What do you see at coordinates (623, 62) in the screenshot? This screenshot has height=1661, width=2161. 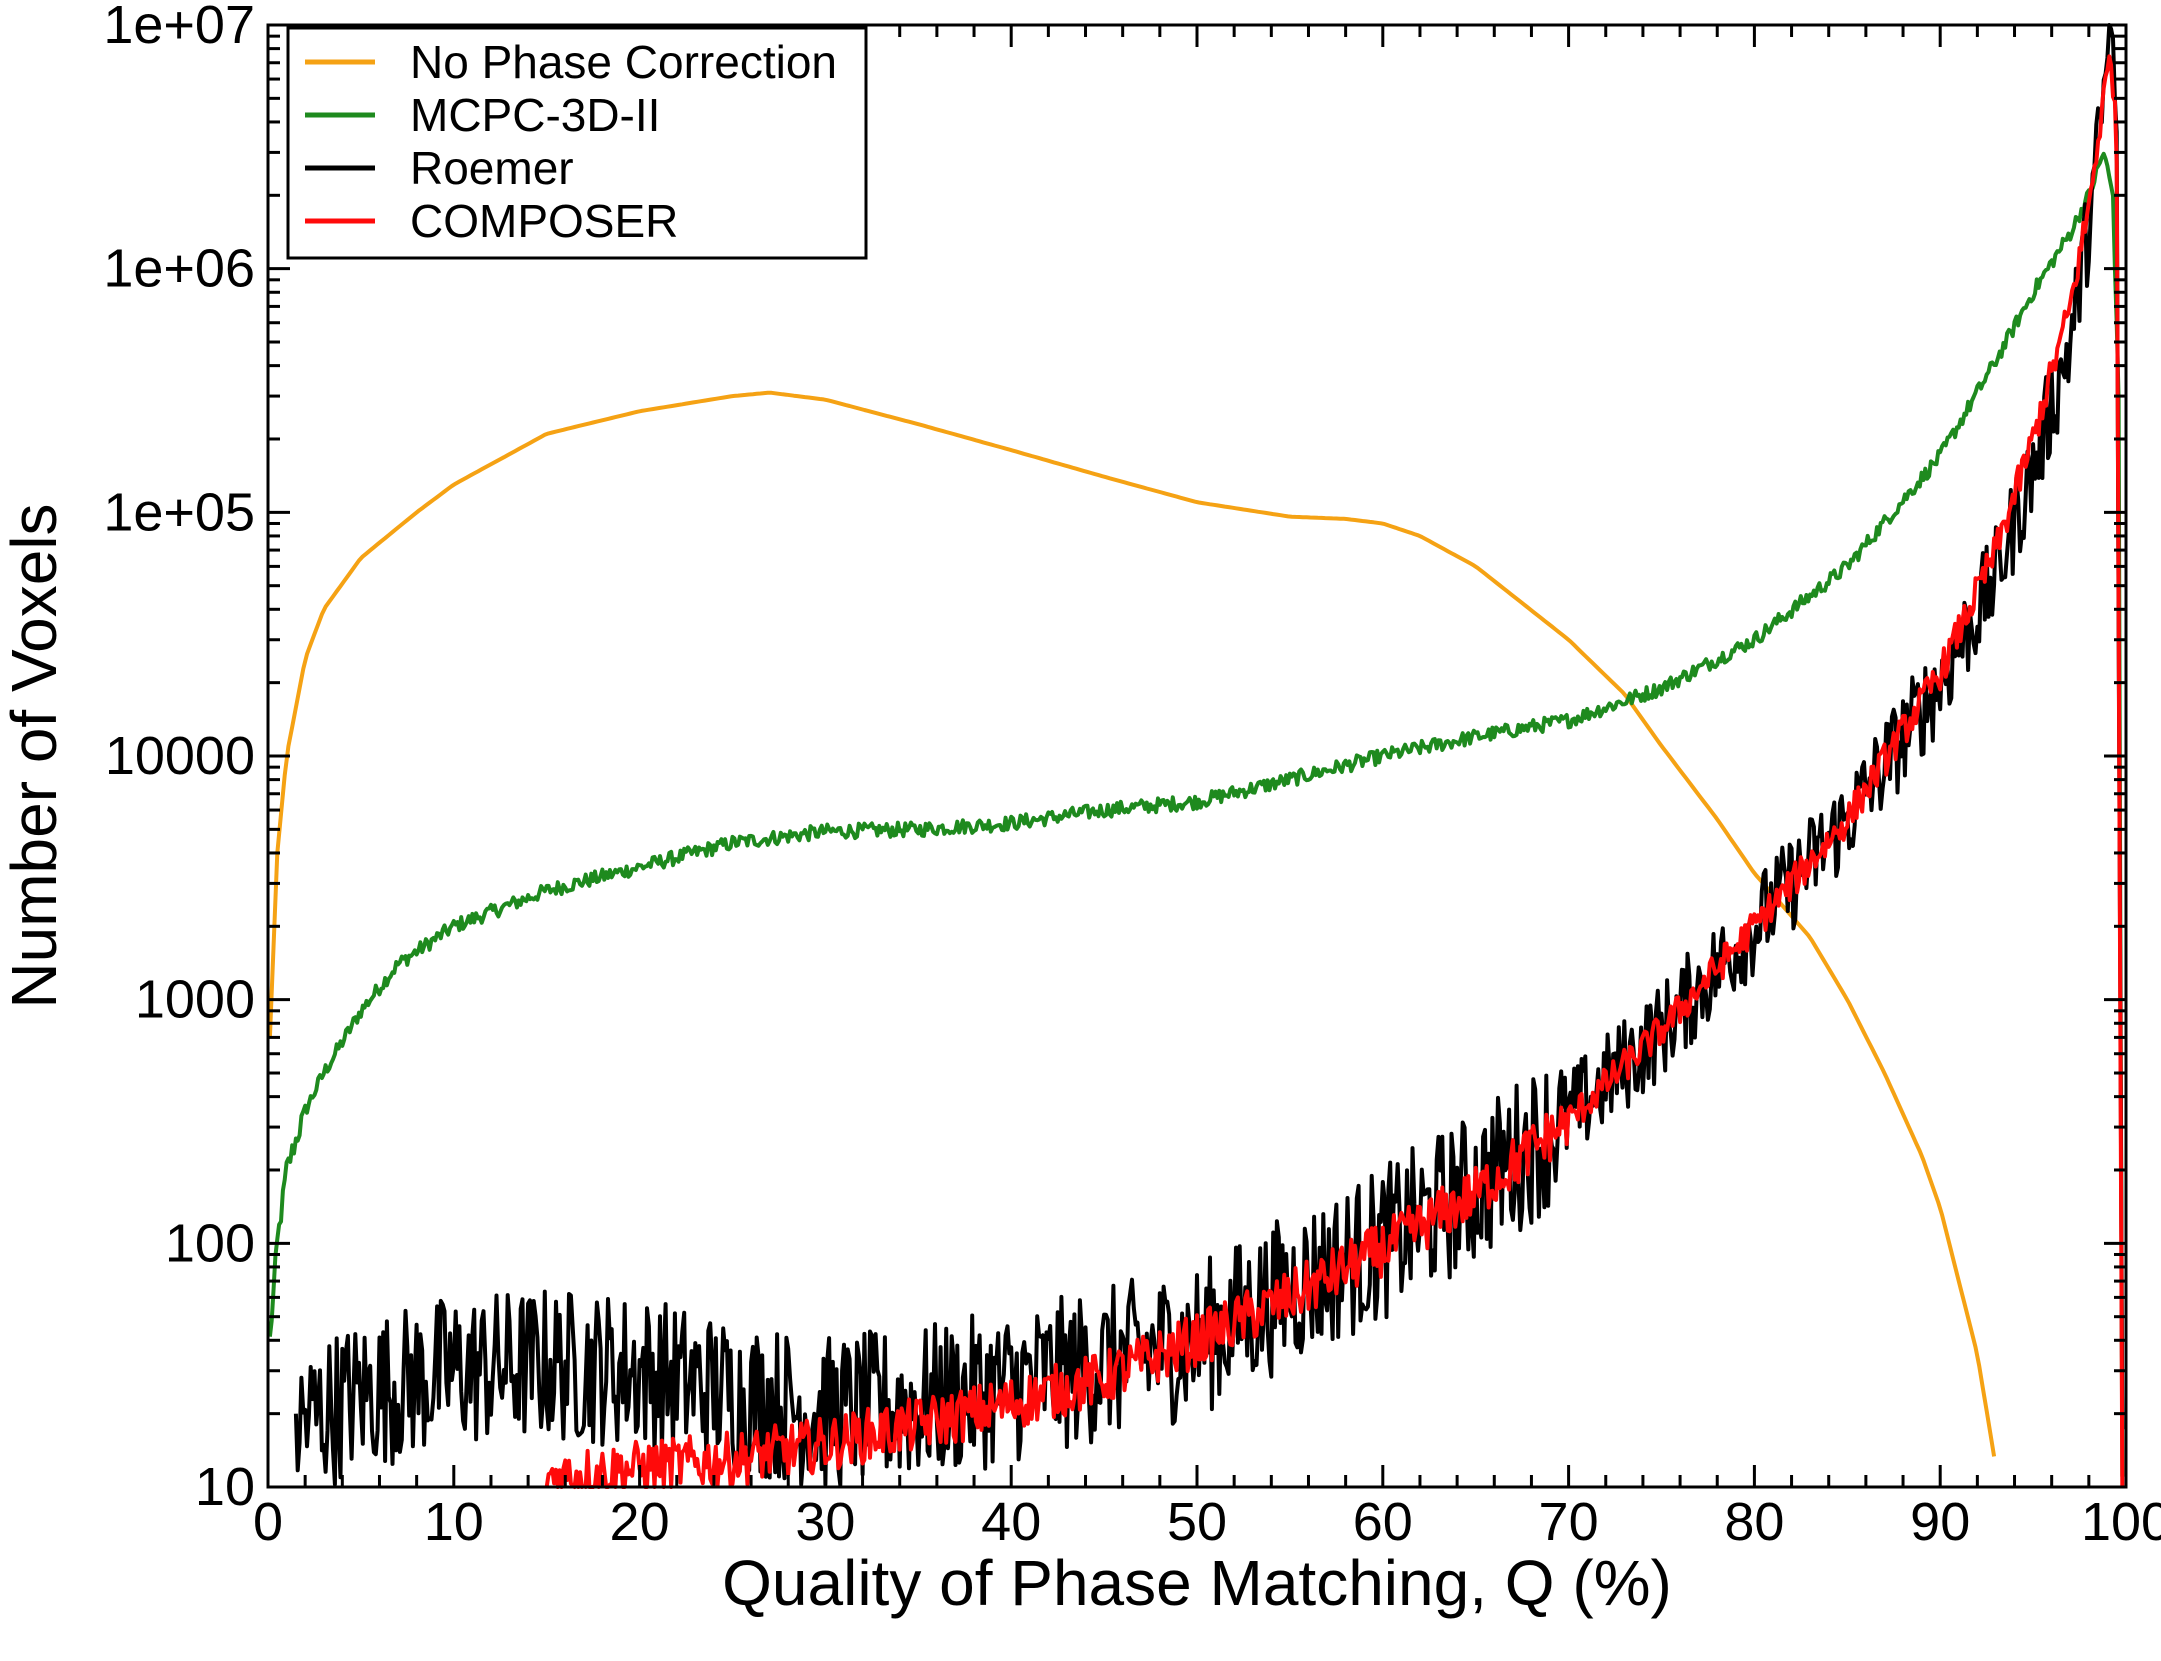 I see `legend-label: No Phase Correction` at bounding box center [623, 62].